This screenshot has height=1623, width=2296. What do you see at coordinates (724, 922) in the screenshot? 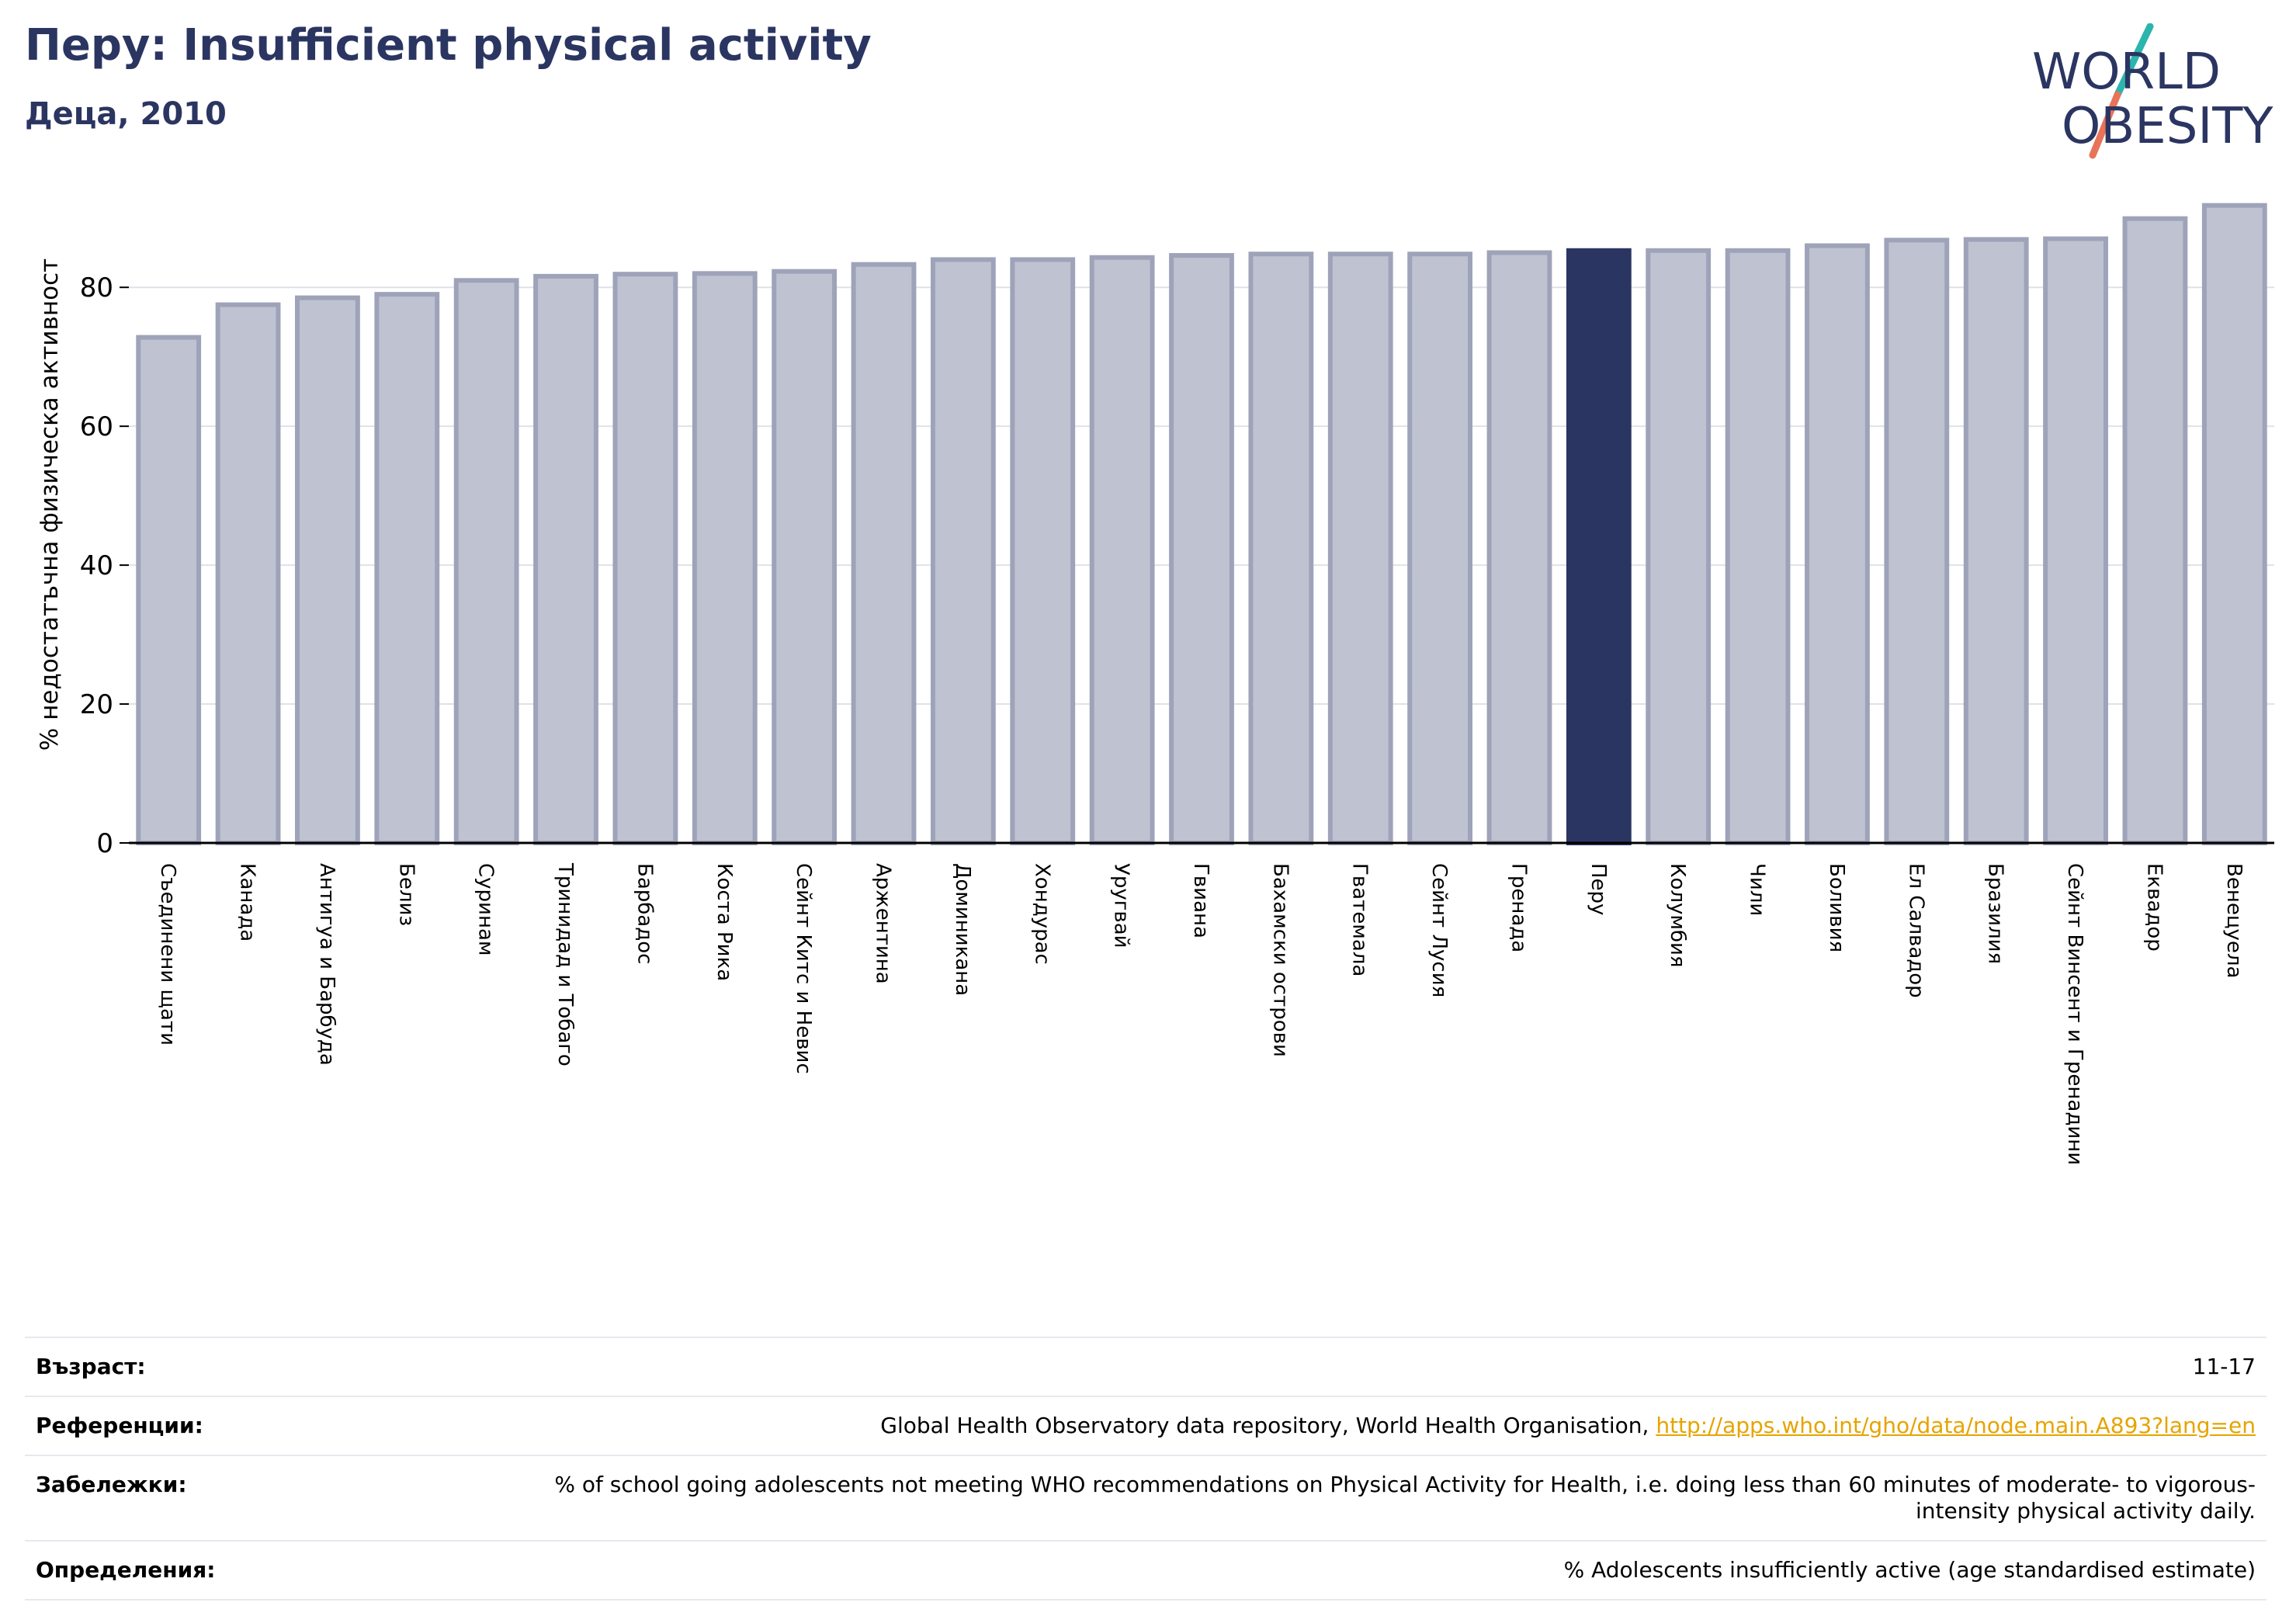
I see `x-tick-label: Коста Рика` at bounding box center [724, 922].